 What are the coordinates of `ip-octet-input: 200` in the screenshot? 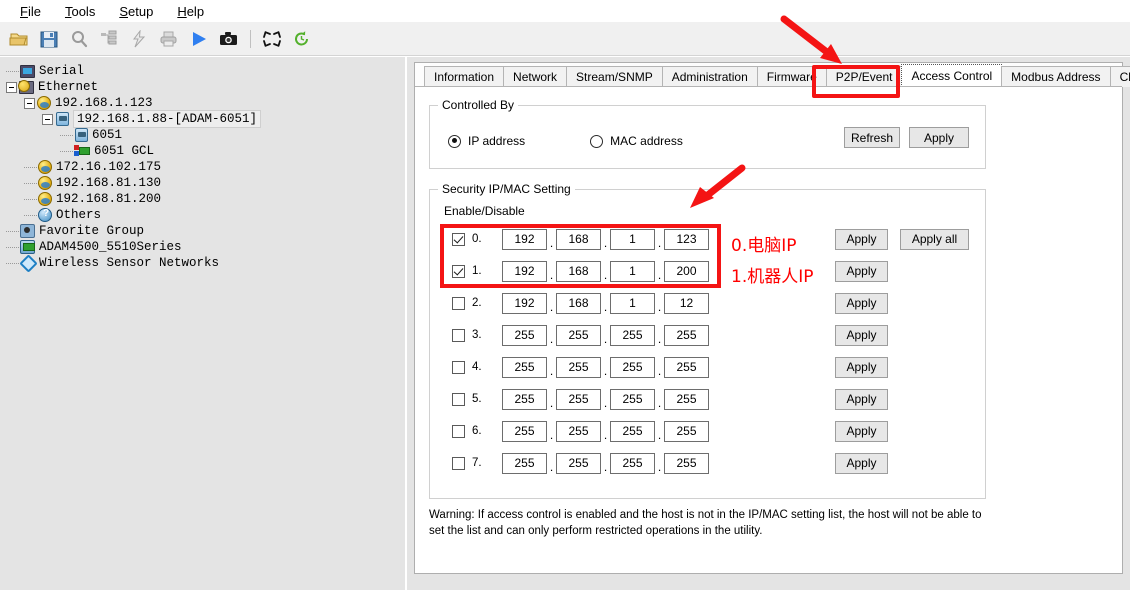 It's located at (686, 271).